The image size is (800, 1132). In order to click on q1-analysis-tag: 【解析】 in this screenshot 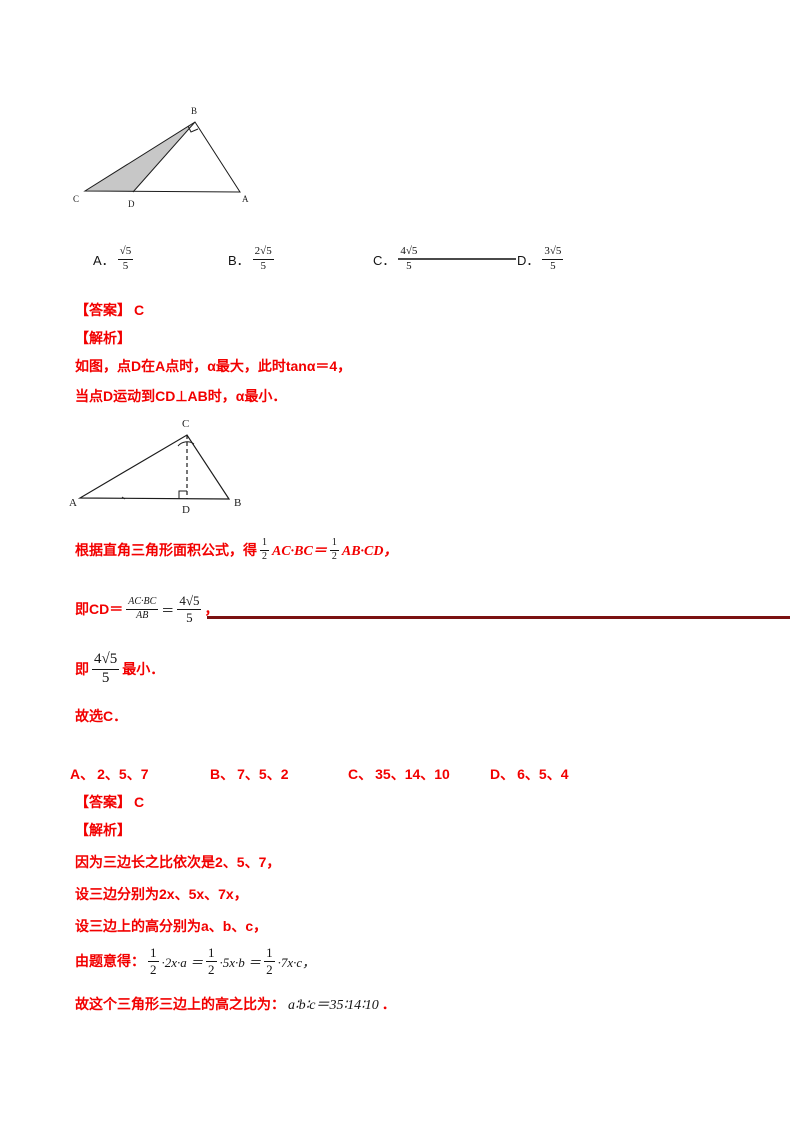, I will do `click(103, 338)`.